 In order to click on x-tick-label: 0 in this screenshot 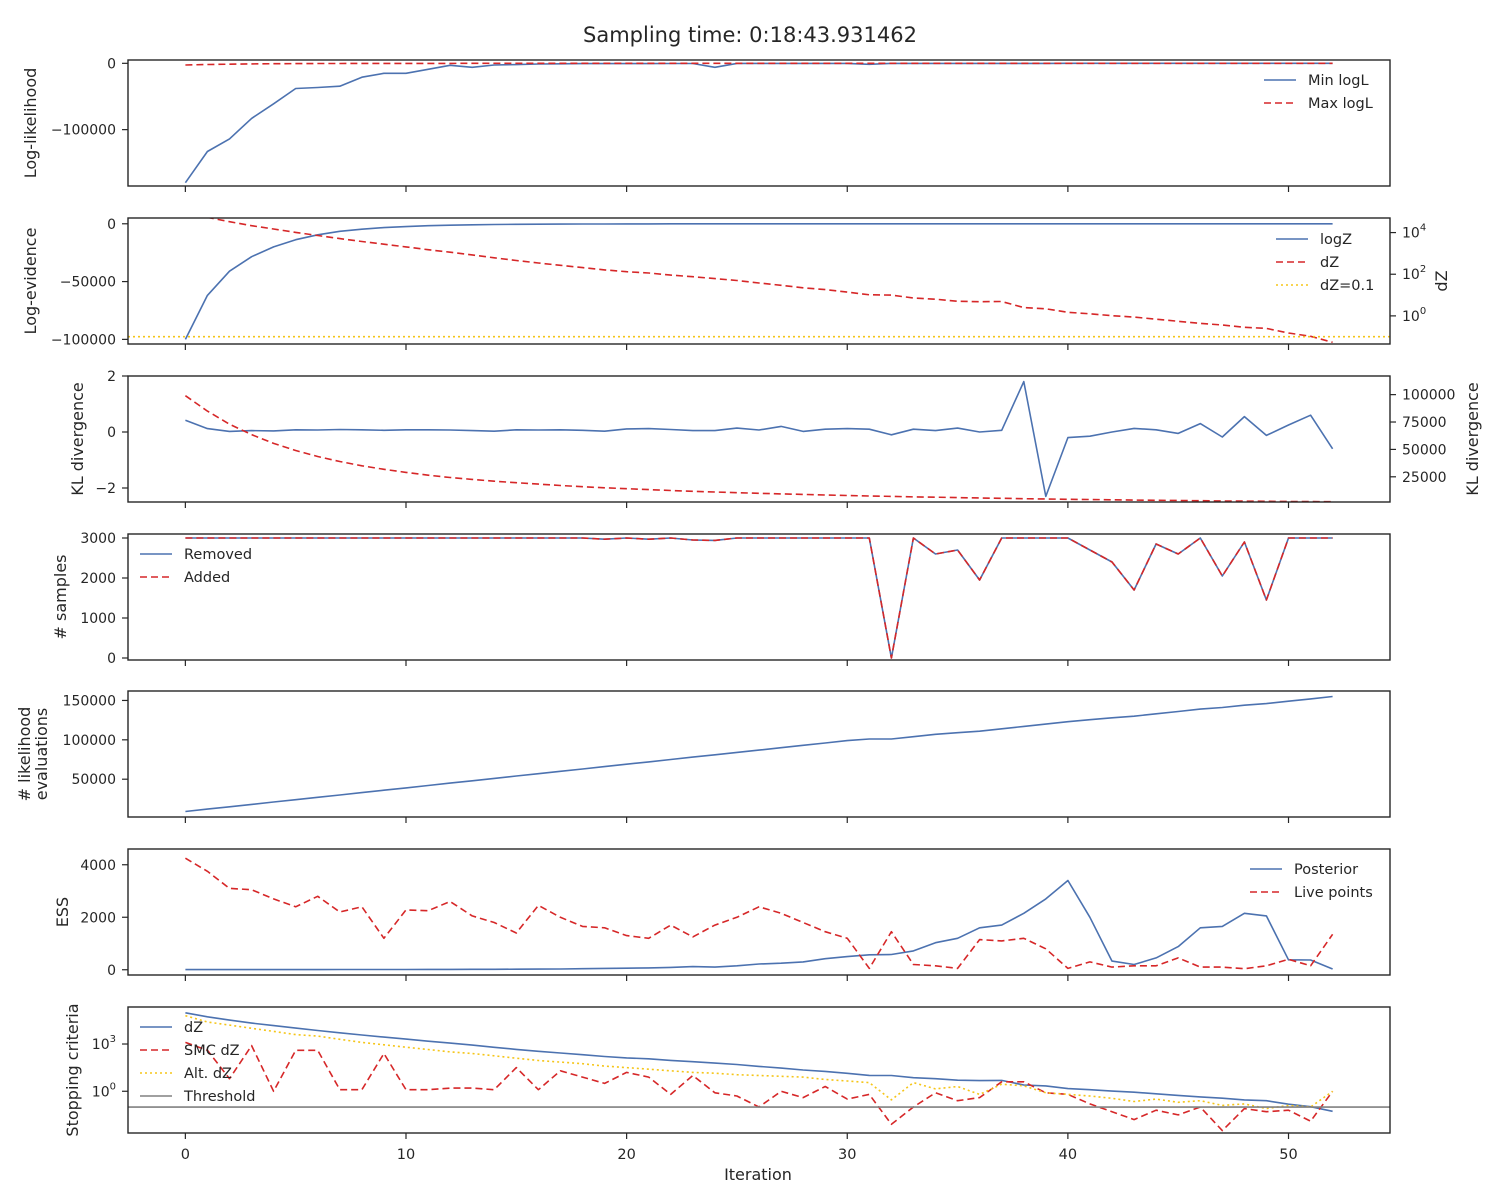, I will do `click(185, 1155)`.